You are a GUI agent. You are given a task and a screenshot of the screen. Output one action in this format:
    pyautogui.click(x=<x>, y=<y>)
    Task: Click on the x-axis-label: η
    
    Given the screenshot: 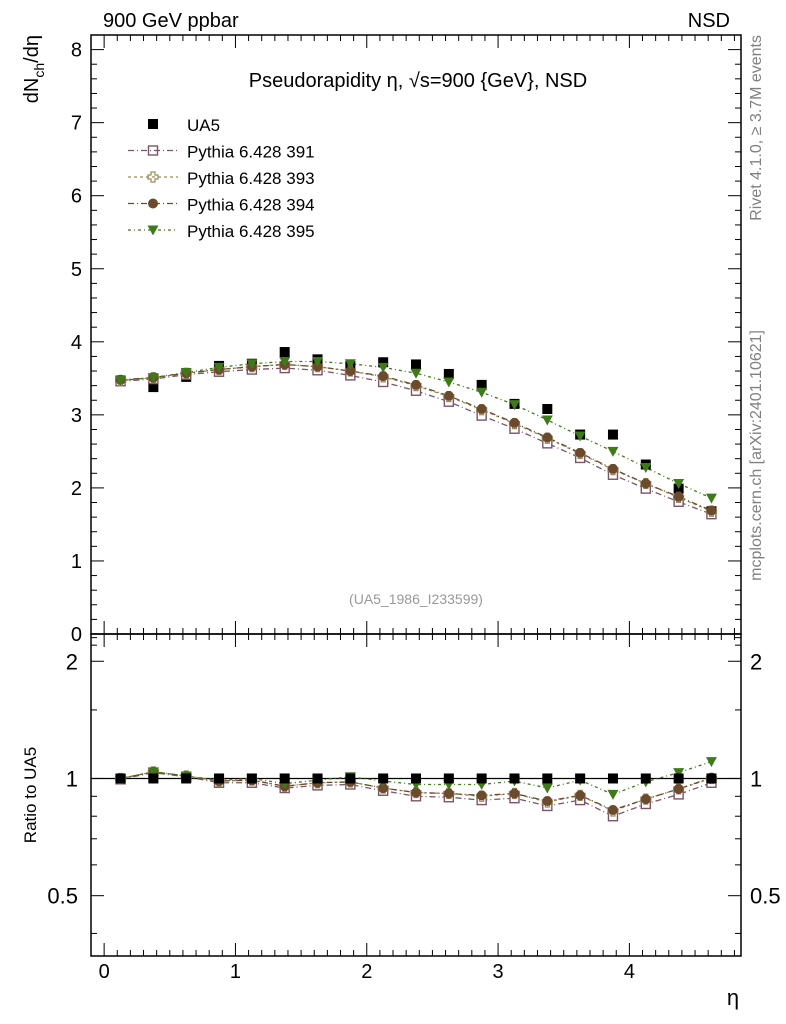 What is the action you would take?
    pyautogui.click(x=733, y=997)
    